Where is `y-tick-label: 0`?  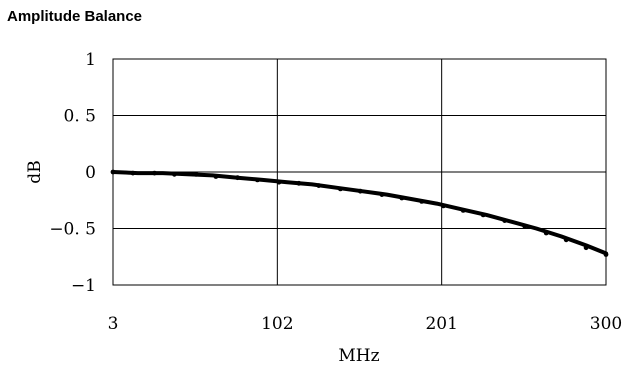 y-tick-label: 0 is located at coordinates (90, 173).